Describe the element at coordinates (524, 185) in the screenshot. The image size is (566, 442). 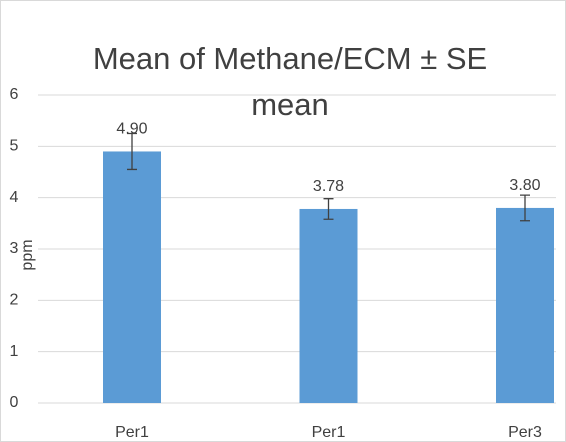
I see `value-label: 3.80` at that location.